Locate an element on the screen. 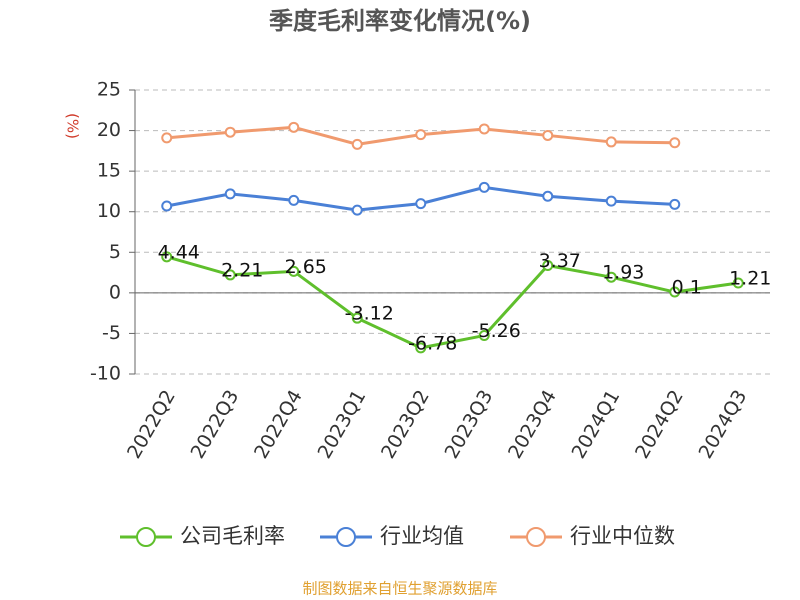 Image resolution: width=800 pixels, height=600 pixels. legend-label: 行业均值 is located at coordinates (422, 536).